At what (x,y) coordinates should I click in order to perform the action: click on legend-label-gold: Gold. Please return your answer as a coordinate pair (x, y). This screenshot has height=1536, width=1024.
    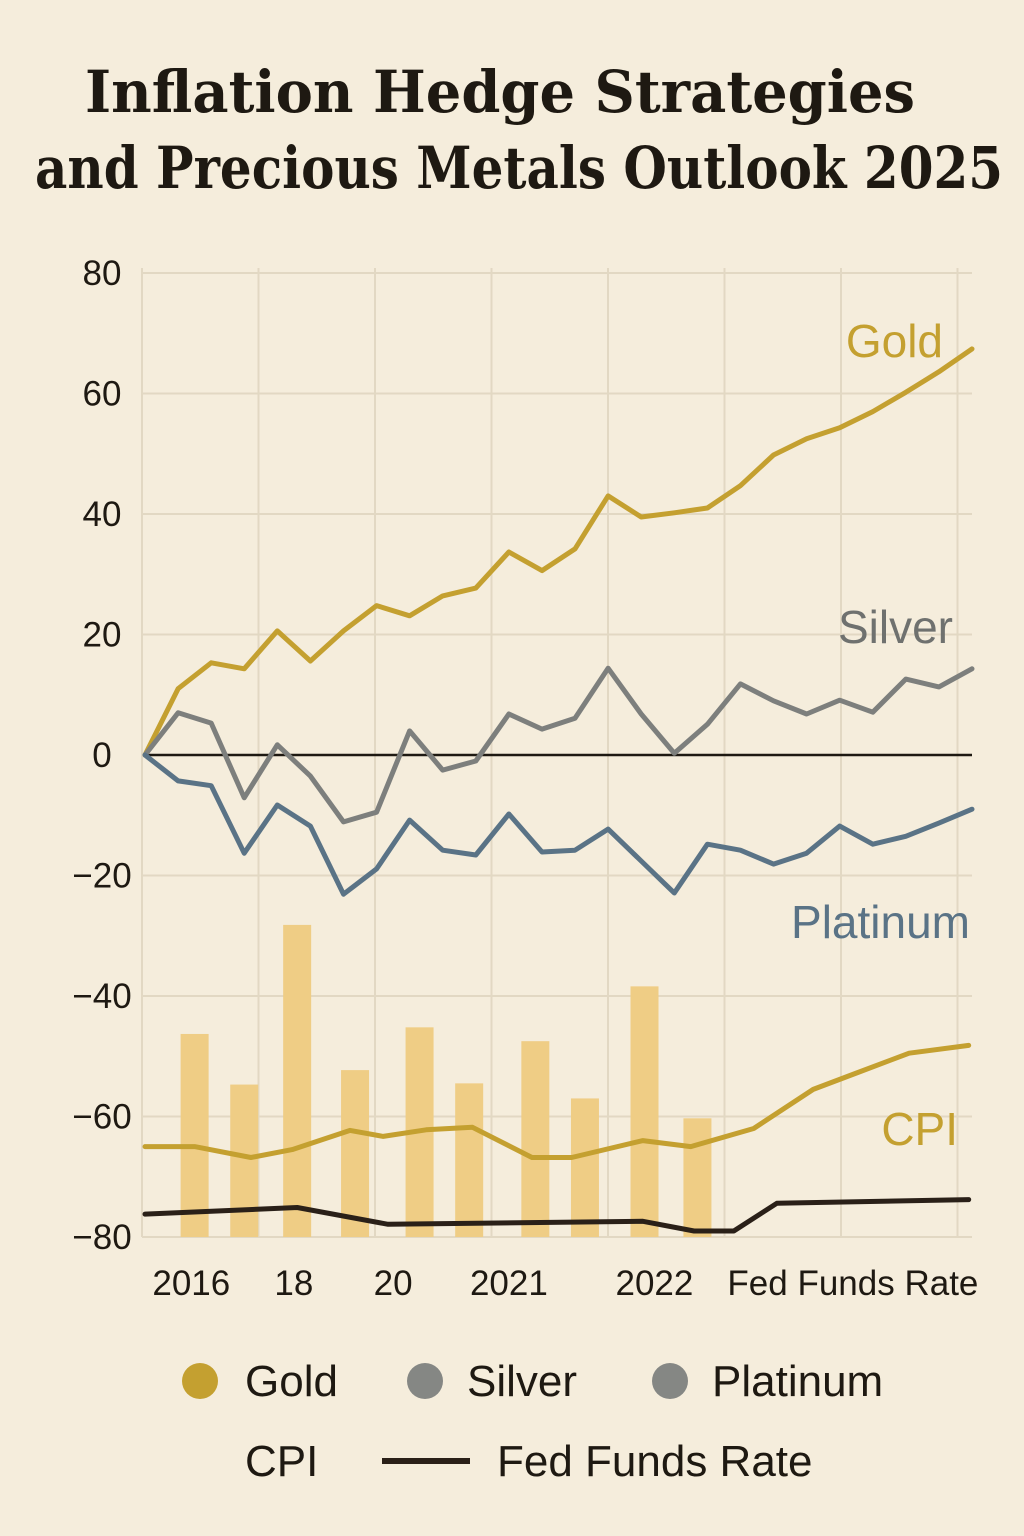
    Looking at the image, I should click on (291, 1381).